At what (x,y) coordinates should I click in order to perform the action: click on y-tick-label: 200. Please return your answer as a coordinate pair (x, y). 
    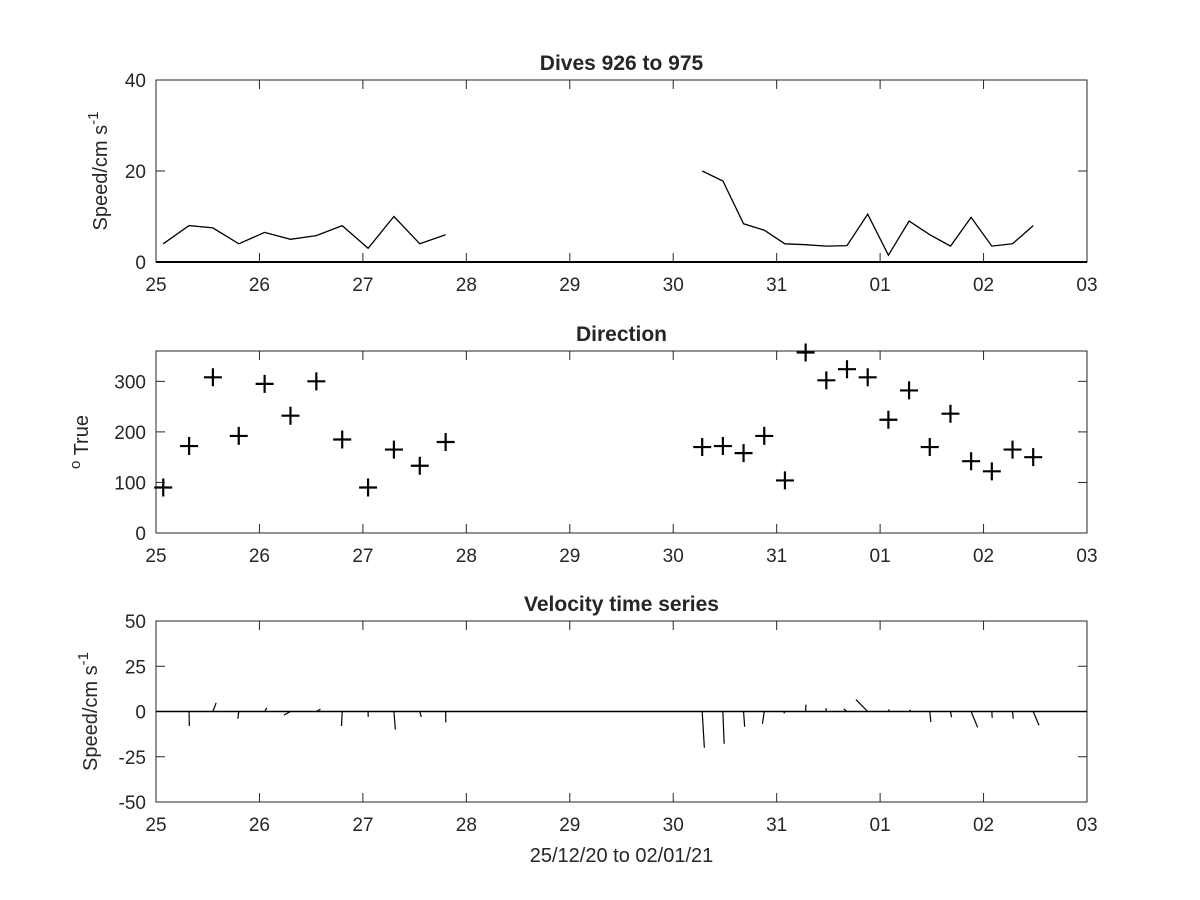
    Looking at the image, I should click on (130, 433).